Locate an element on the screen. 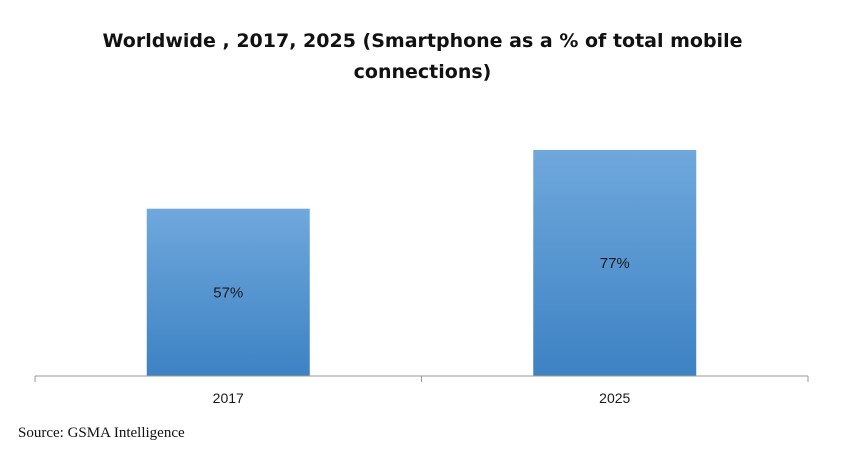 This screenshot has width=845, height=458. x-tick-label-2017: 2017 is located at coordinates (228, 398).